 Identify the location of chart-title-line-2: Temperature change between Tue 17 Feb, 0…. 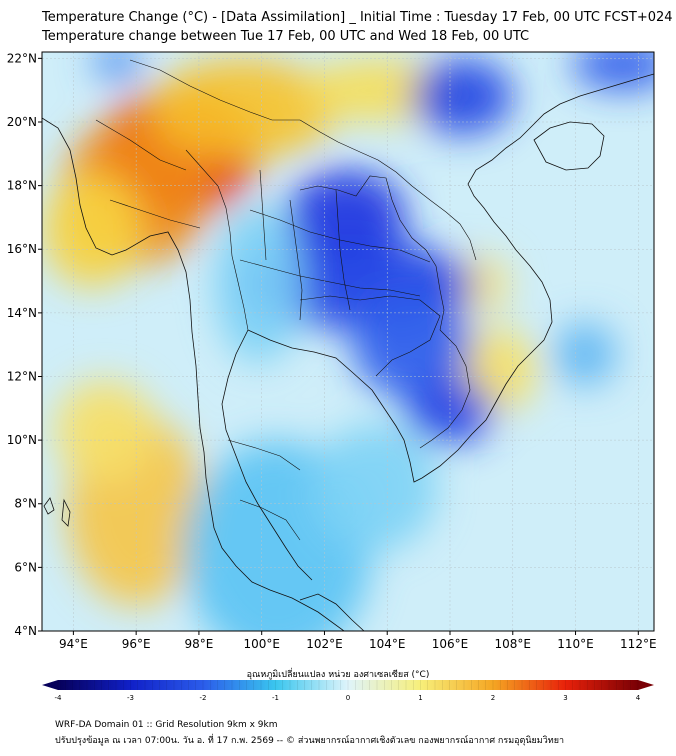
(286, 36).